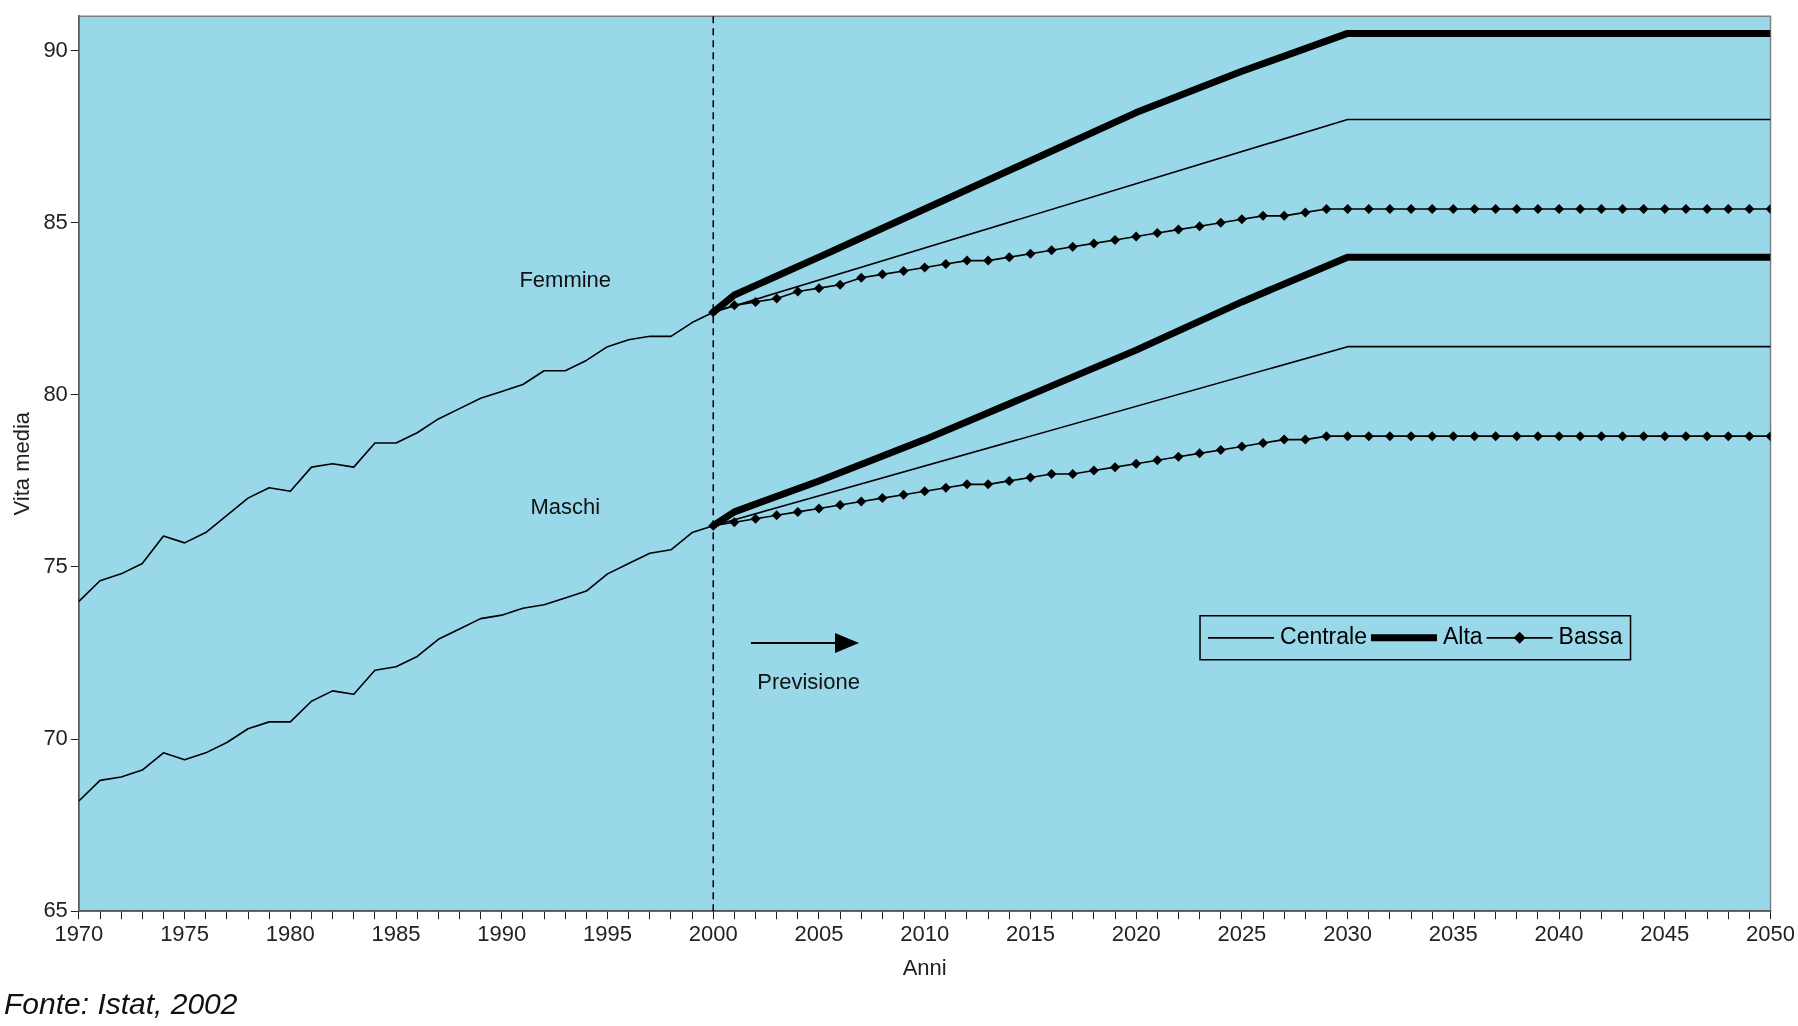 This screenshot has height=1026, width=1798. What do you see at coordinates (55, 566) in the screenshot?
I see `y-tick-label: 75` at bounding box center [55, 566].